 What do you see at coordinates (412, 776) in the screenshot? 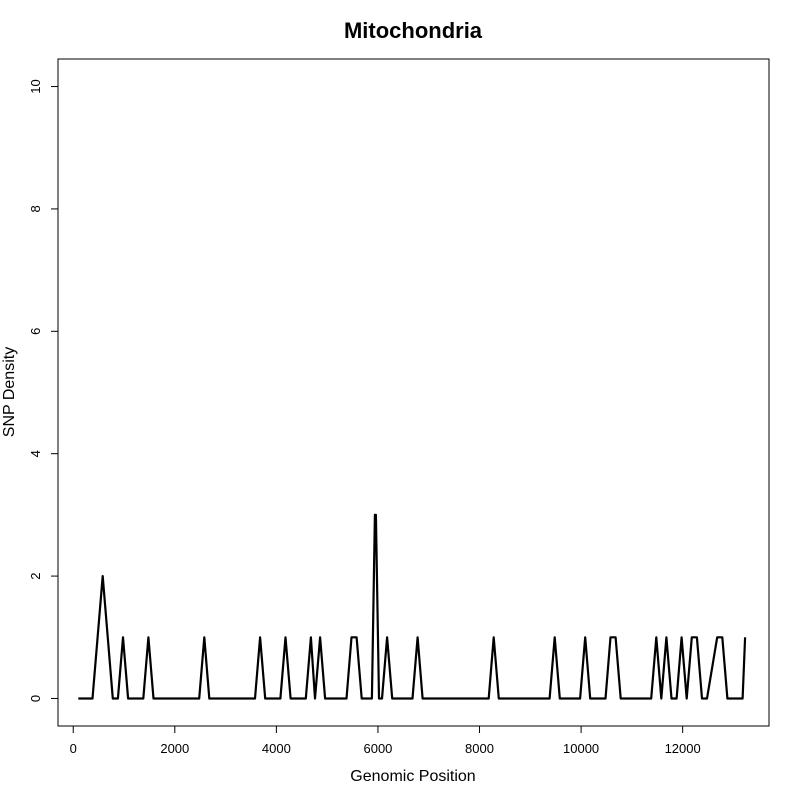
I see `x-axis-label: Genomic Position` at bounding box center [412, 776].